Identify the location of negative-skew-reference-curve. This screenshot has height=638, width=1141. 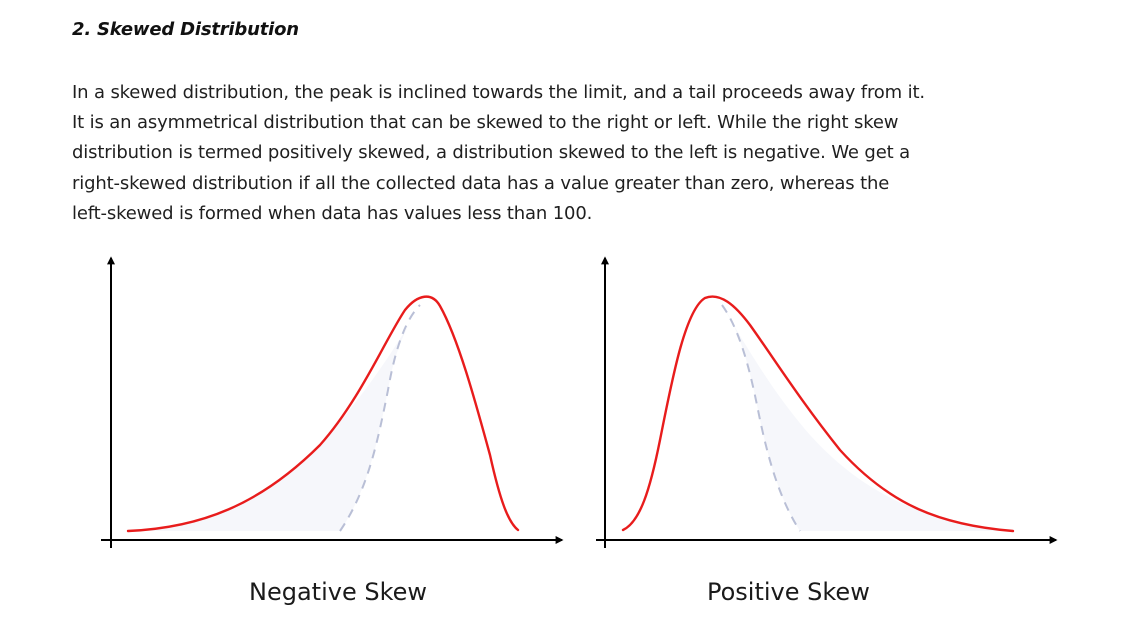
(380, 418).